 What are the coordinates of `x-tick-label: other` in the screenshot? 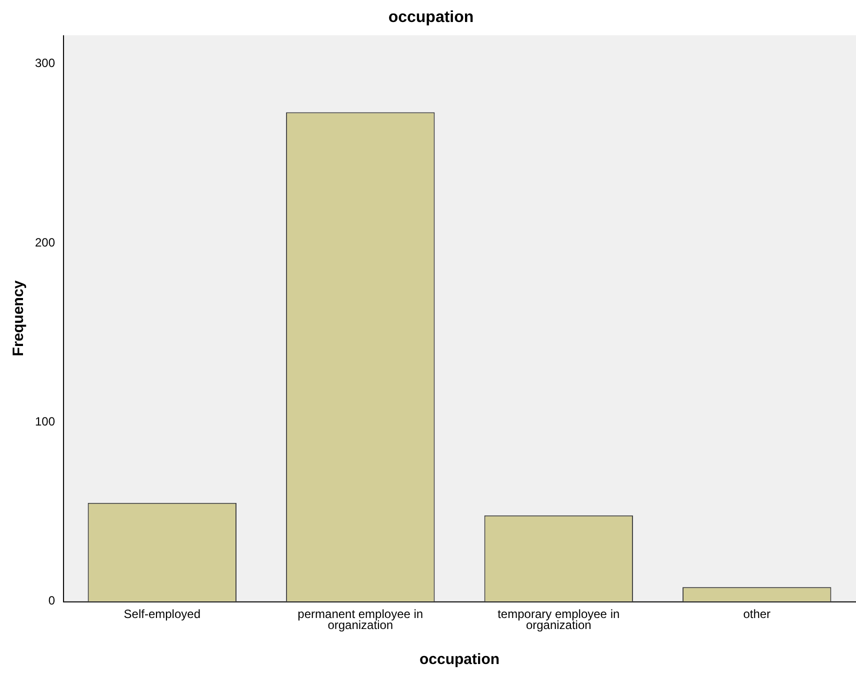 It's located at (757, 614).